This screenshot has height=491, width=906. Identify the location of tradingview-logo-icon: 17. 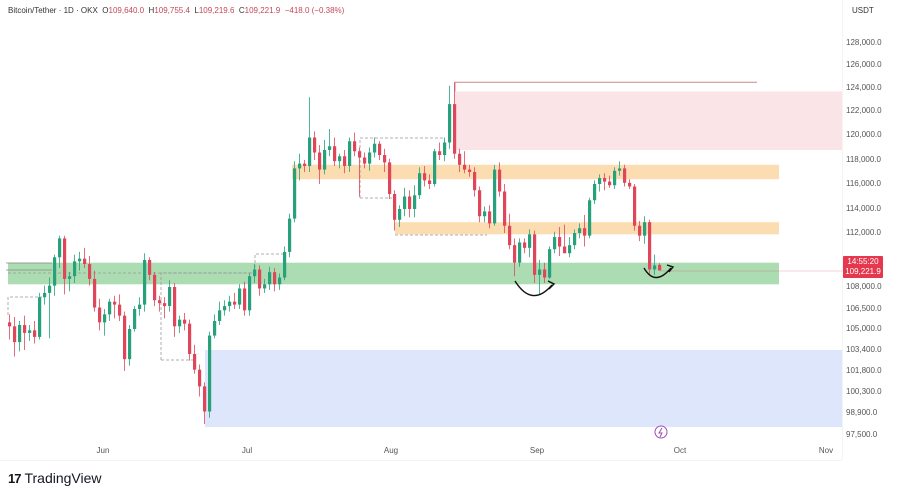
(15, 478).